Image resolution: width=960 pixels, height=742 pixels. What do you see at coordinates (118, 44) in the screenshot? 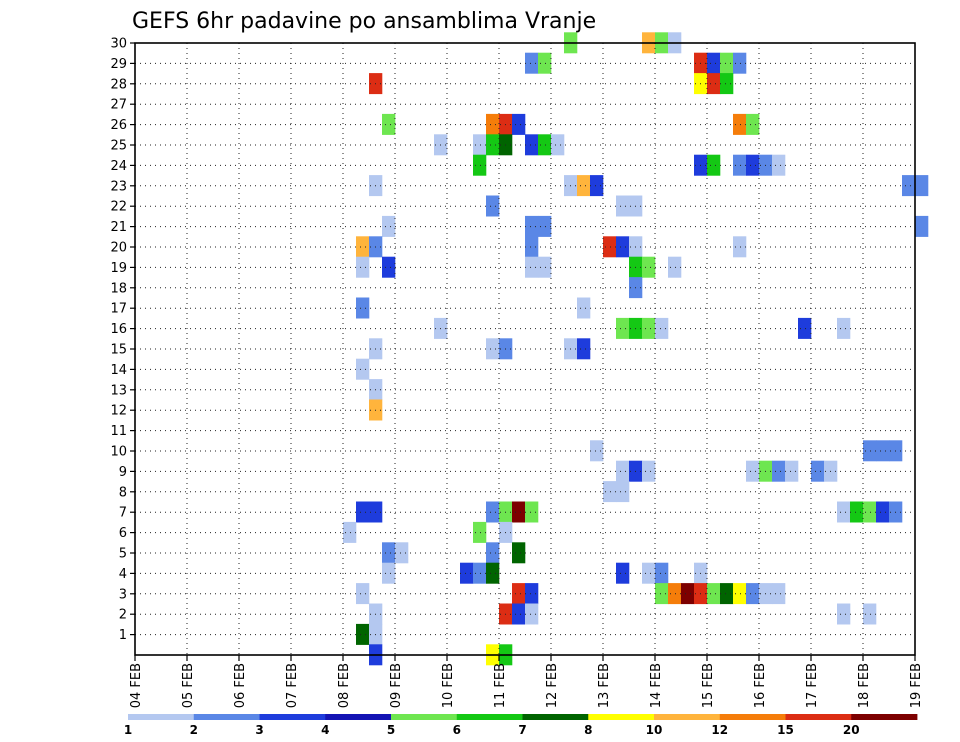
I see `y-tick-label: 30` at bounding box center [118, 44].